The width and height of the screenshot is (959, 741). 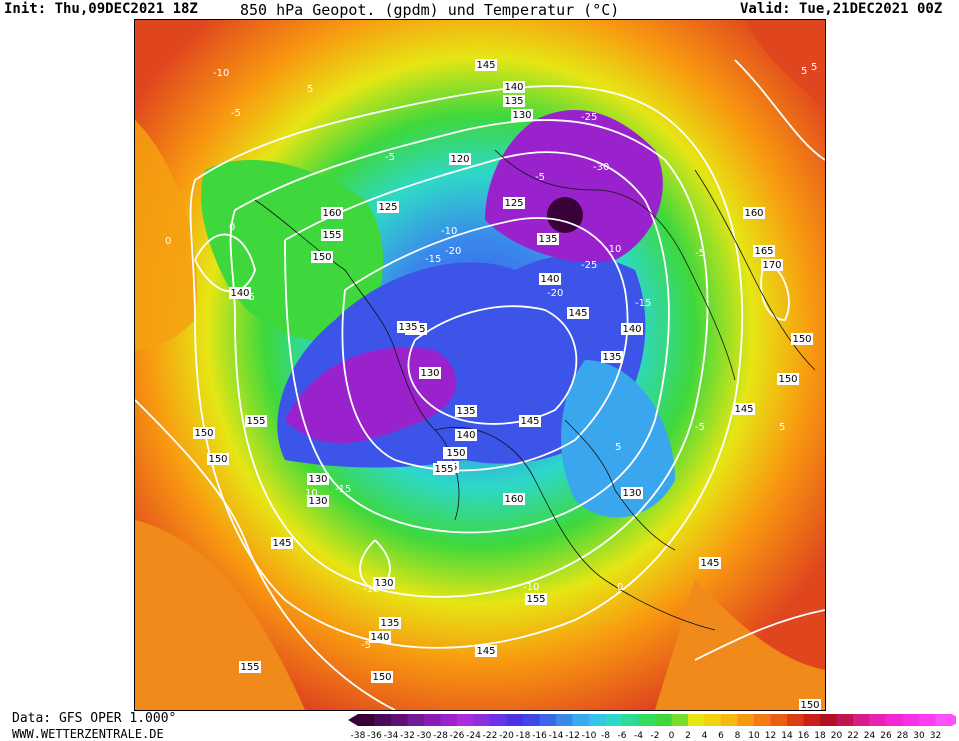 I want to click on warm-region-west, so click(x=166, y=235).